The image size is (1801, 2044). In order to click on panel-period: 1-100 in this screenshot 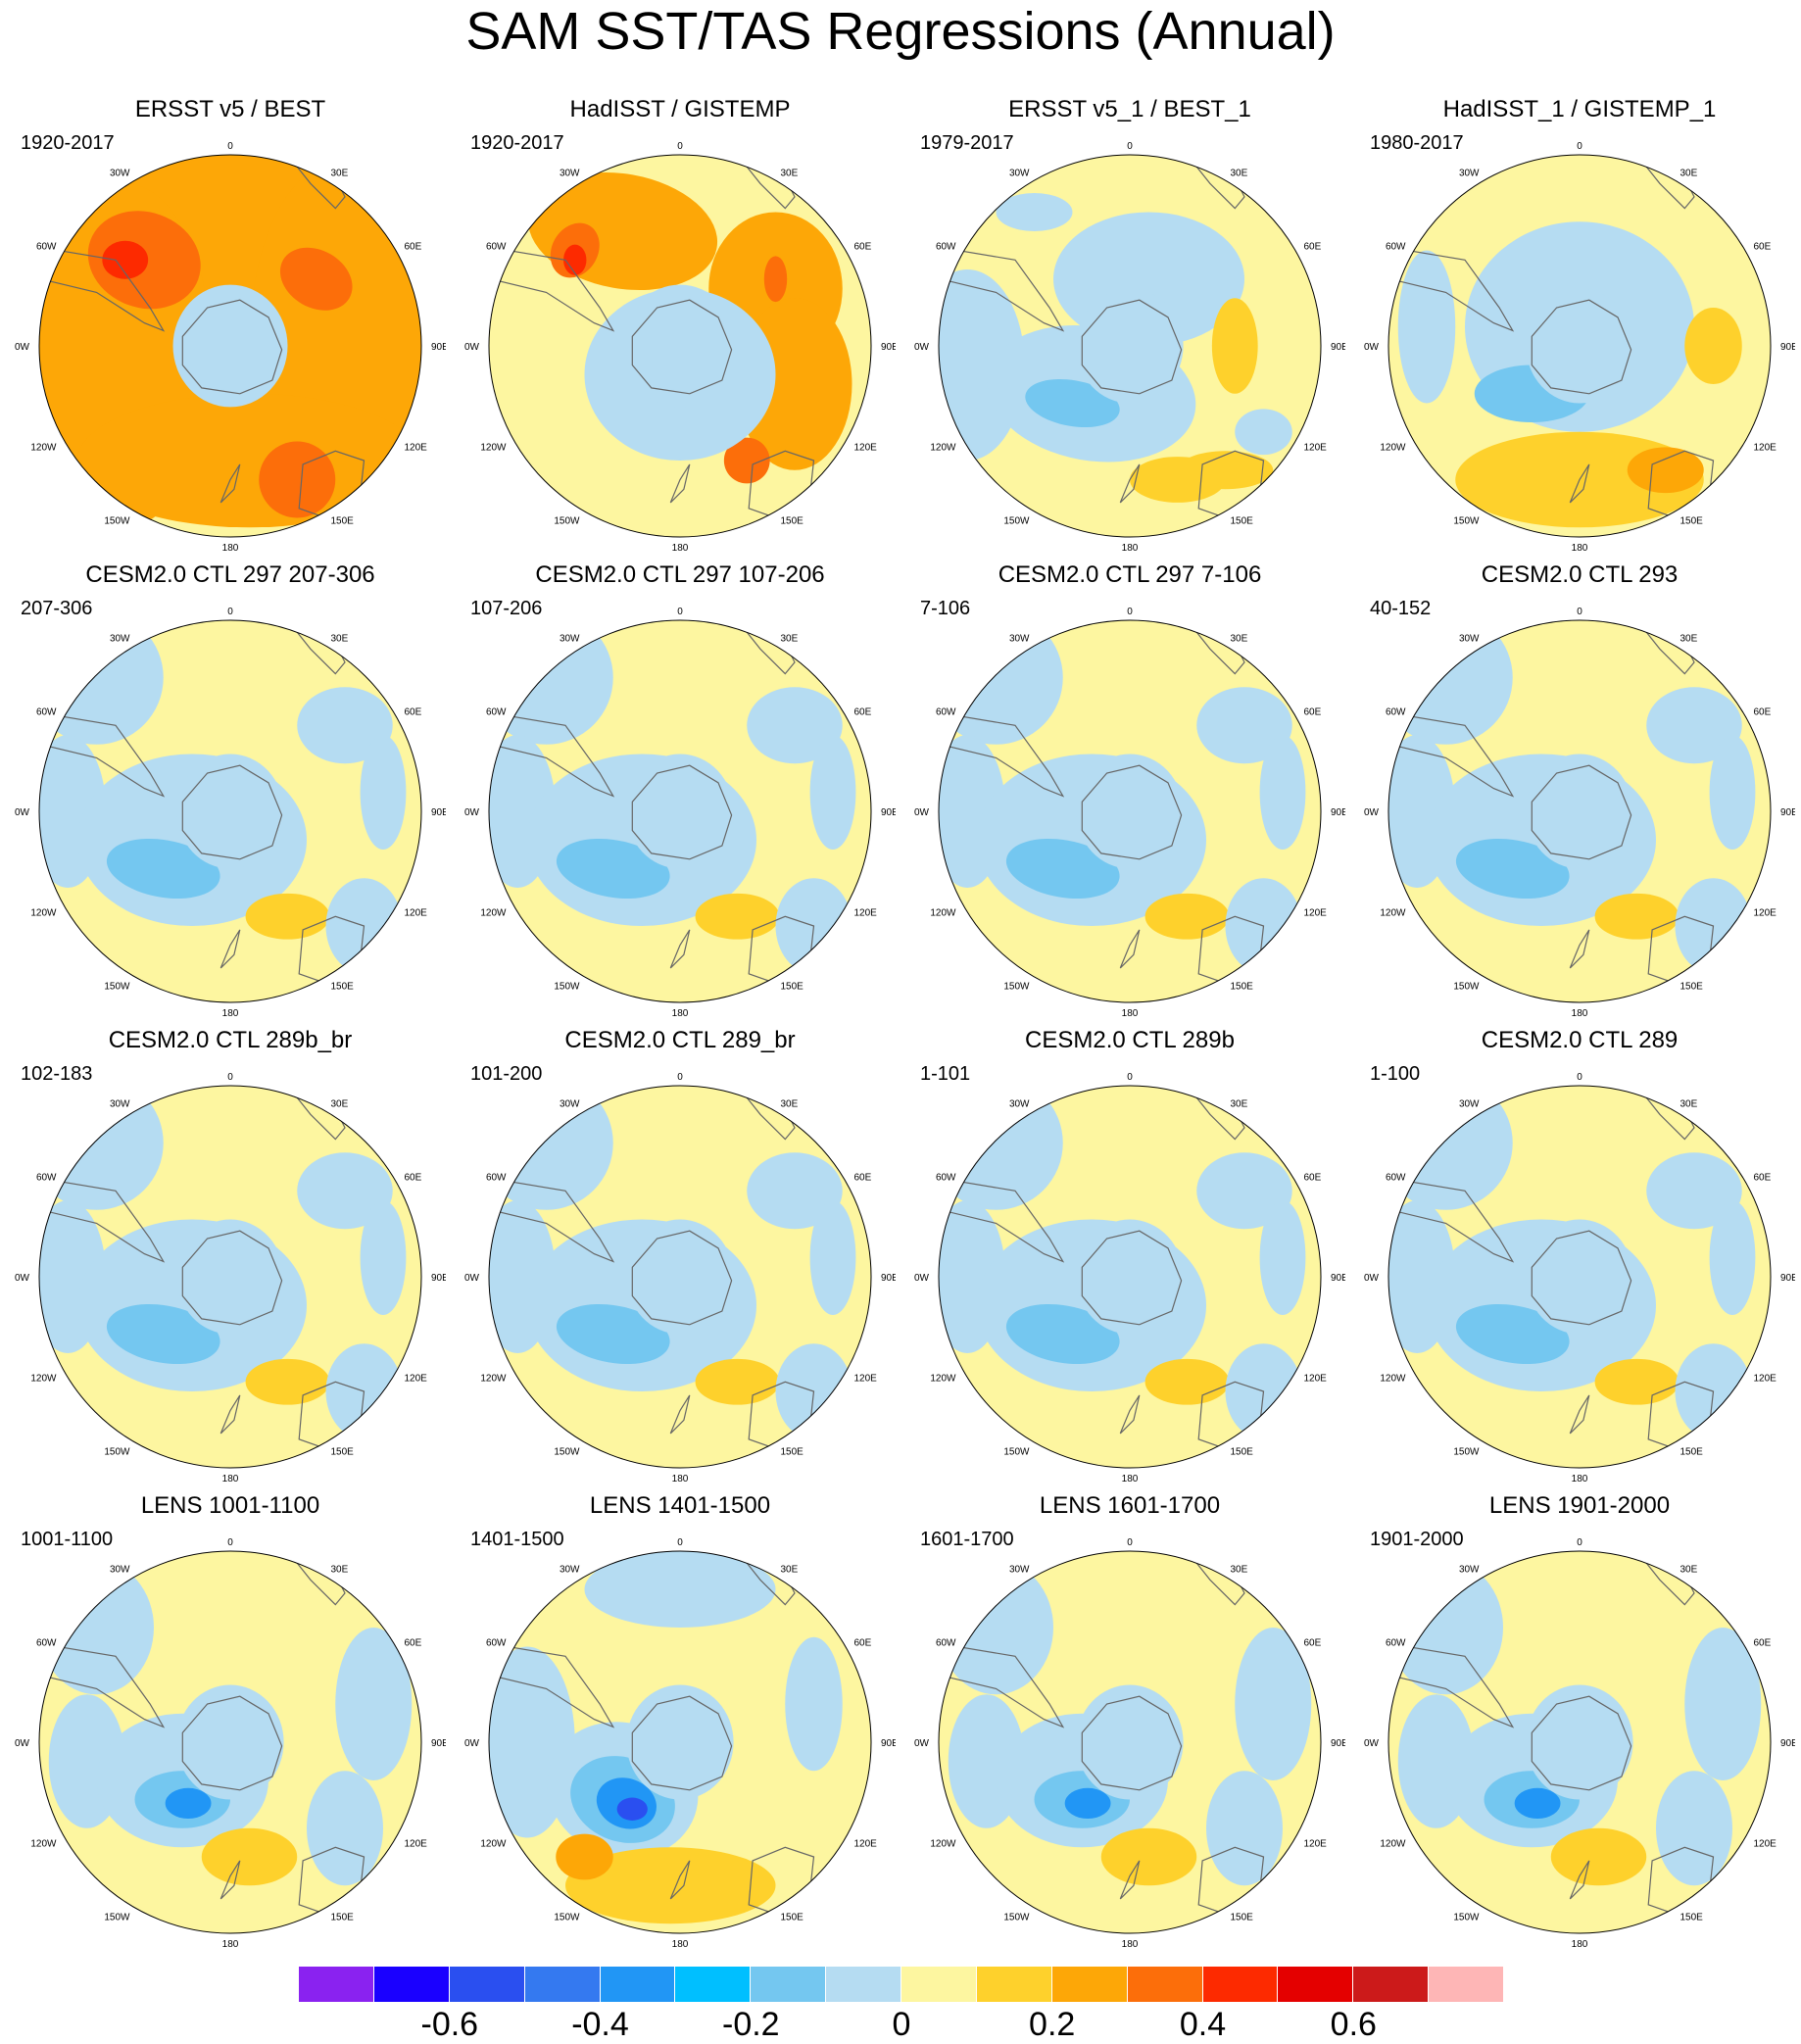, I will do `click(1395, 1074)`.